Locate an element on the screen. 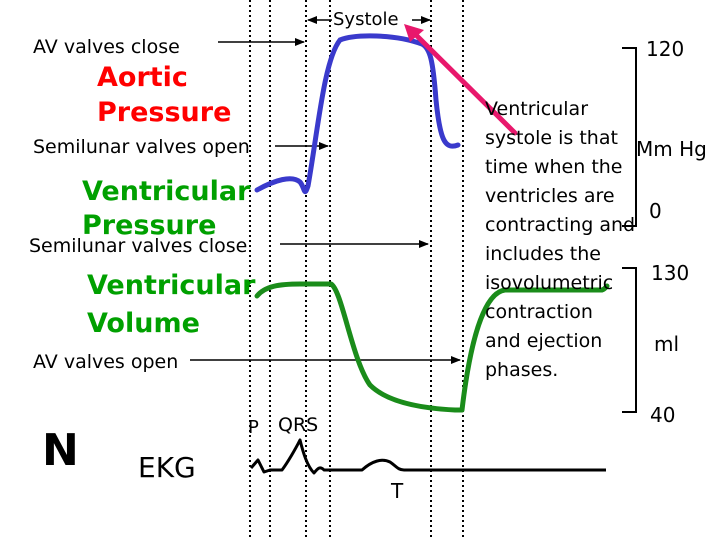 This screenshot has width=720, height=540. volume-scale-bottom: 40 is located at coordinates (663, 415).